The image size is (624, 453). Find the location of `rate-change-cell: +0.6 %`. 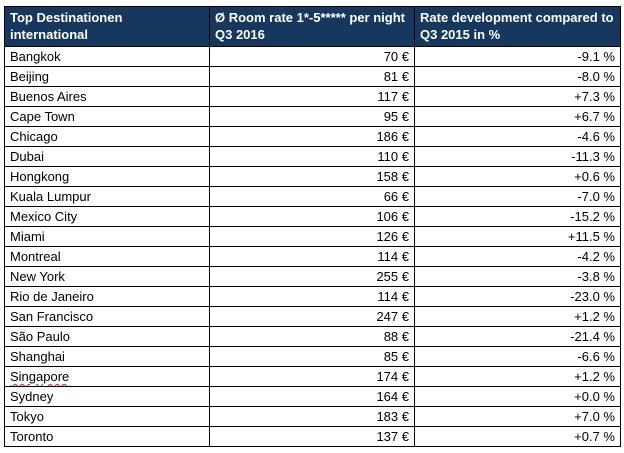

rate-change-cell: +0.6 % is located at coordinates (517, 176).